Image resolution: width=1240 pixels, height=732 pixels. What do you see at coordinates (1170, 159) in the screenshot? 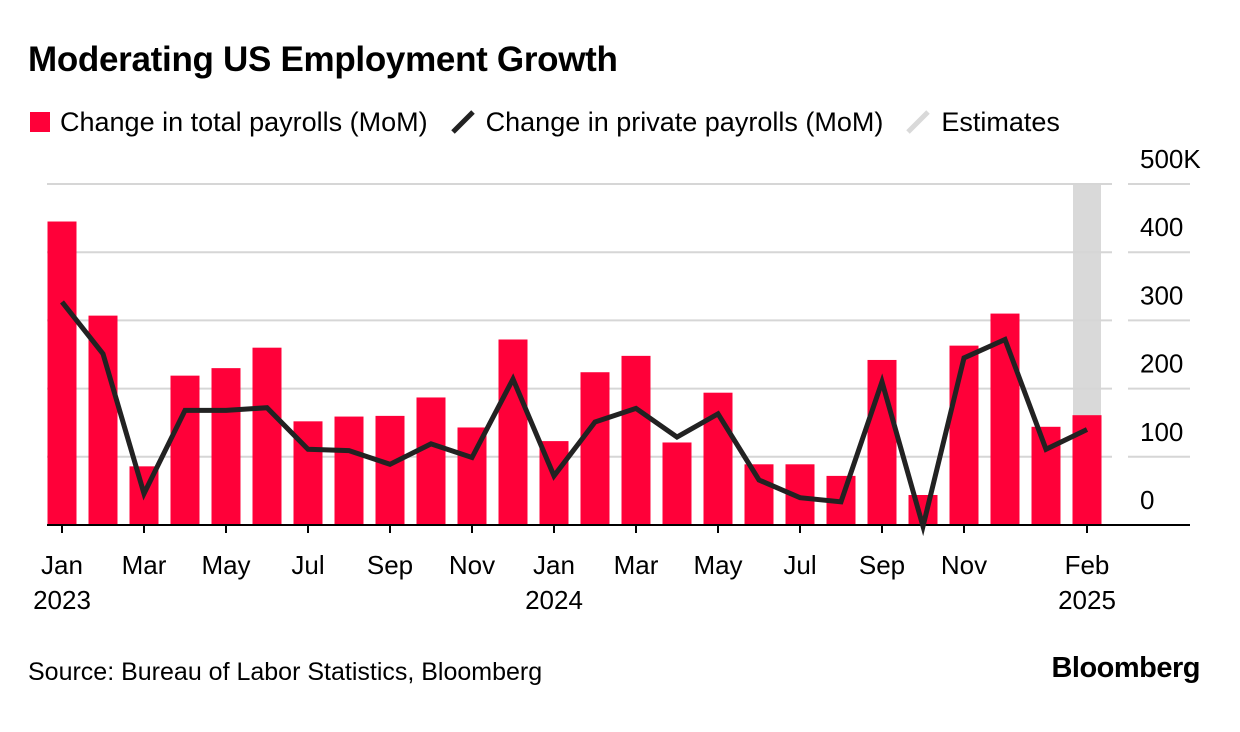
I see `y-tick-label: 500K` at bounding box center [1170, 159].